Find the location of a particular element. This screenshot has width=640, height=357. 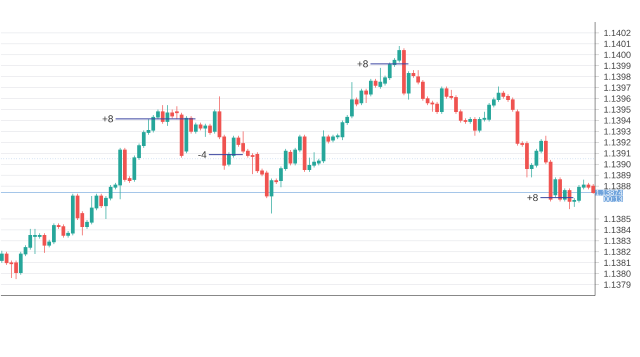

y-tick-label: 1.1379 is located at coordinates (617, 284).